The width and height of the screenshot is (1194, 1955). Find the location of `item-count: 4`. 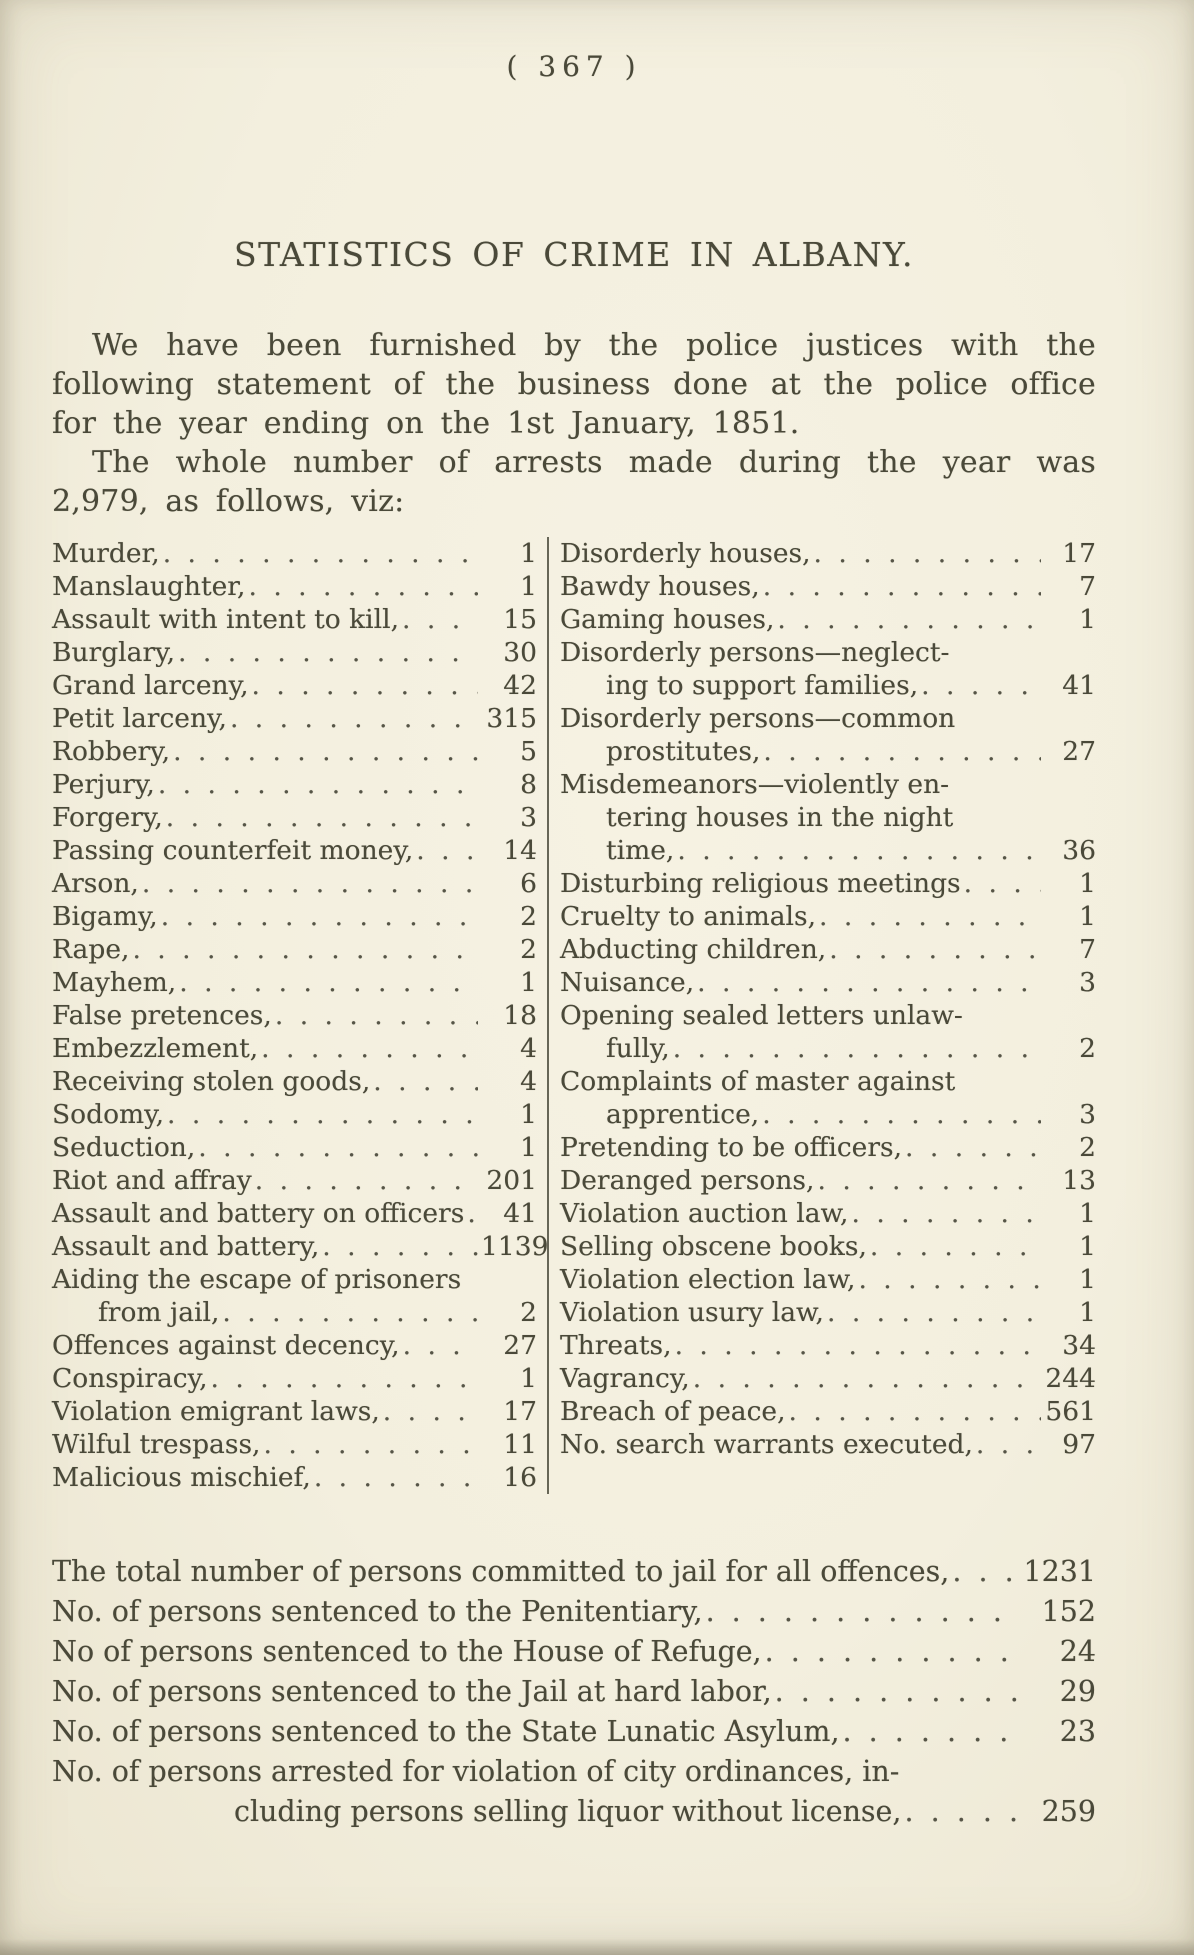

item-count: 4 is located at coordinates (528, 1048).